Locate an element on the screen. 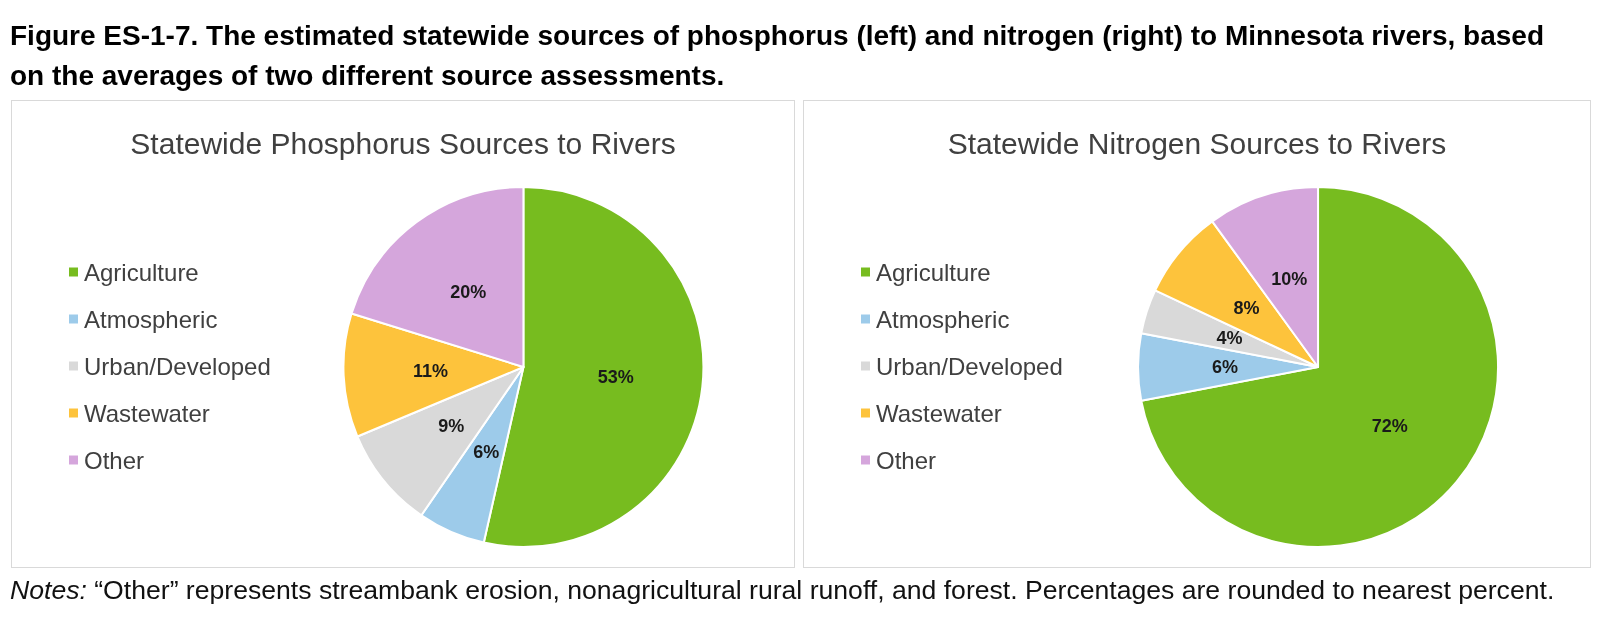 This screenshot has width=1600, height=635. data-label: 10% is located at coordinates (1289, 278).